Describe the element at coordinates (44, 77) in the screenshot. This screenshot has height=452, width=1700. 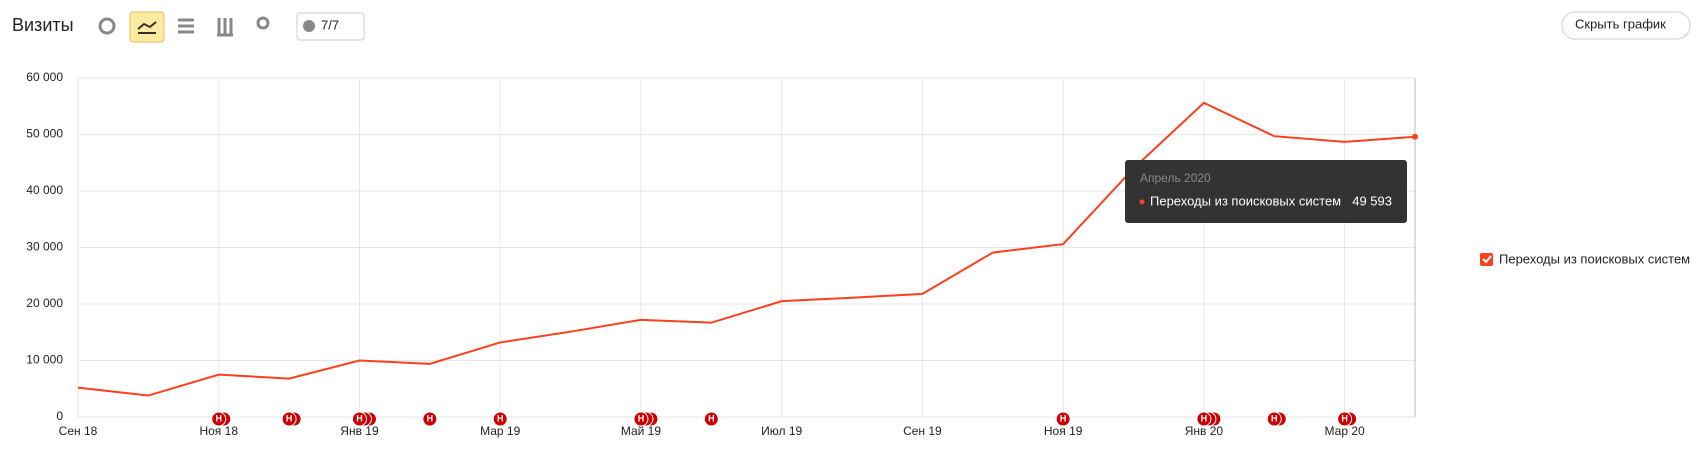
I see `y-tick-label: 60 000` at that location.